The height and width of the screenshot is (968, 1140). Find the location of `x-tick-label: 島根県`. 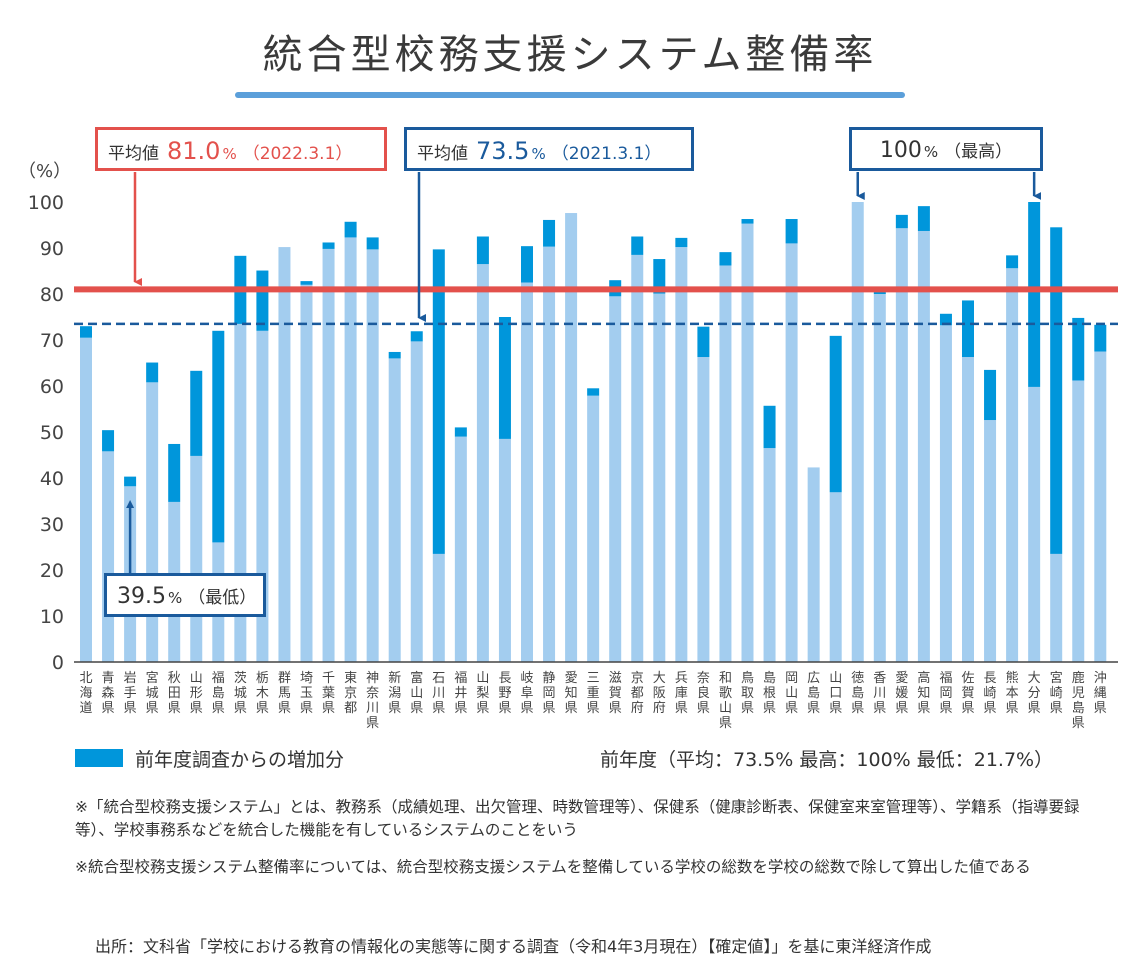

x-tick-label: 島根県 is located at coordinates (769, 693).